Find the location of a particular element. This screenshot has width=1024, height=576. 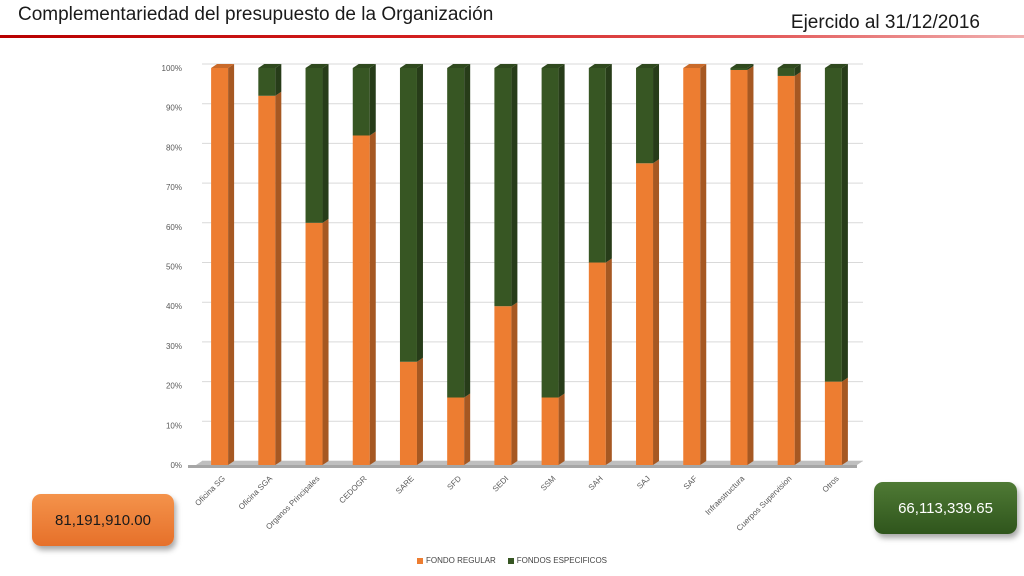

y-tick-label: 80% is located at coordinates (174, 147).